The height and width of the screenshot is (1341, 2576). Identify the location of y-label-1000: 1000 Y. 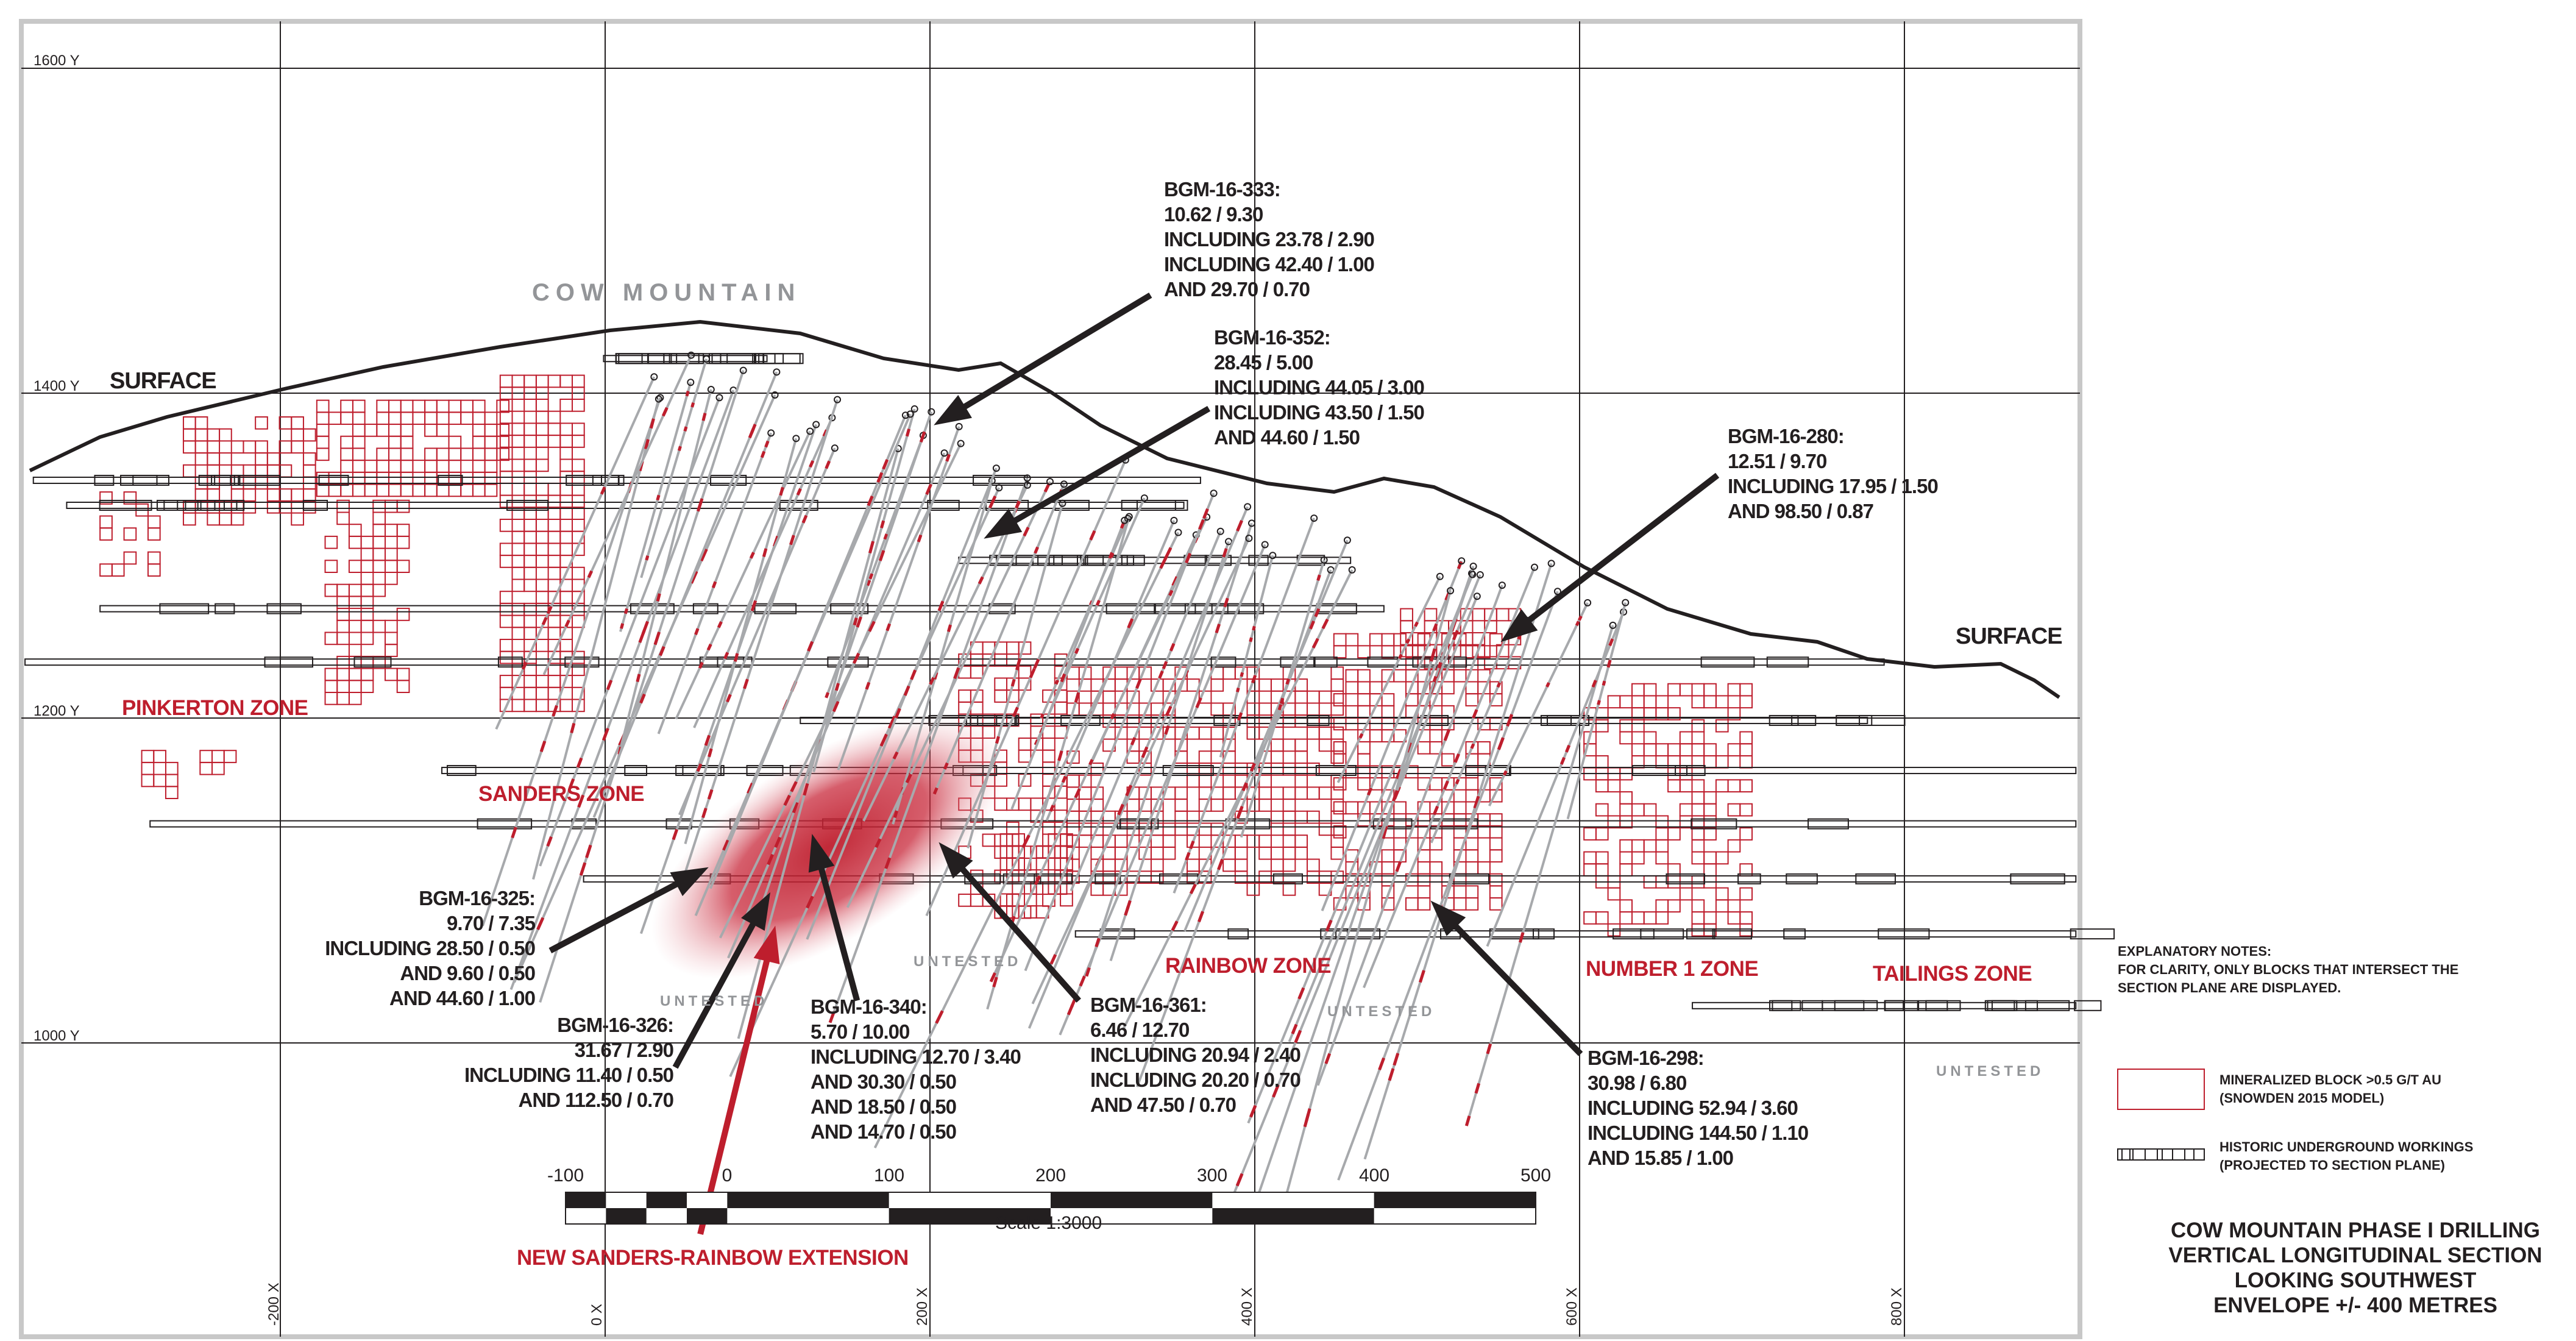
(57, 1036).